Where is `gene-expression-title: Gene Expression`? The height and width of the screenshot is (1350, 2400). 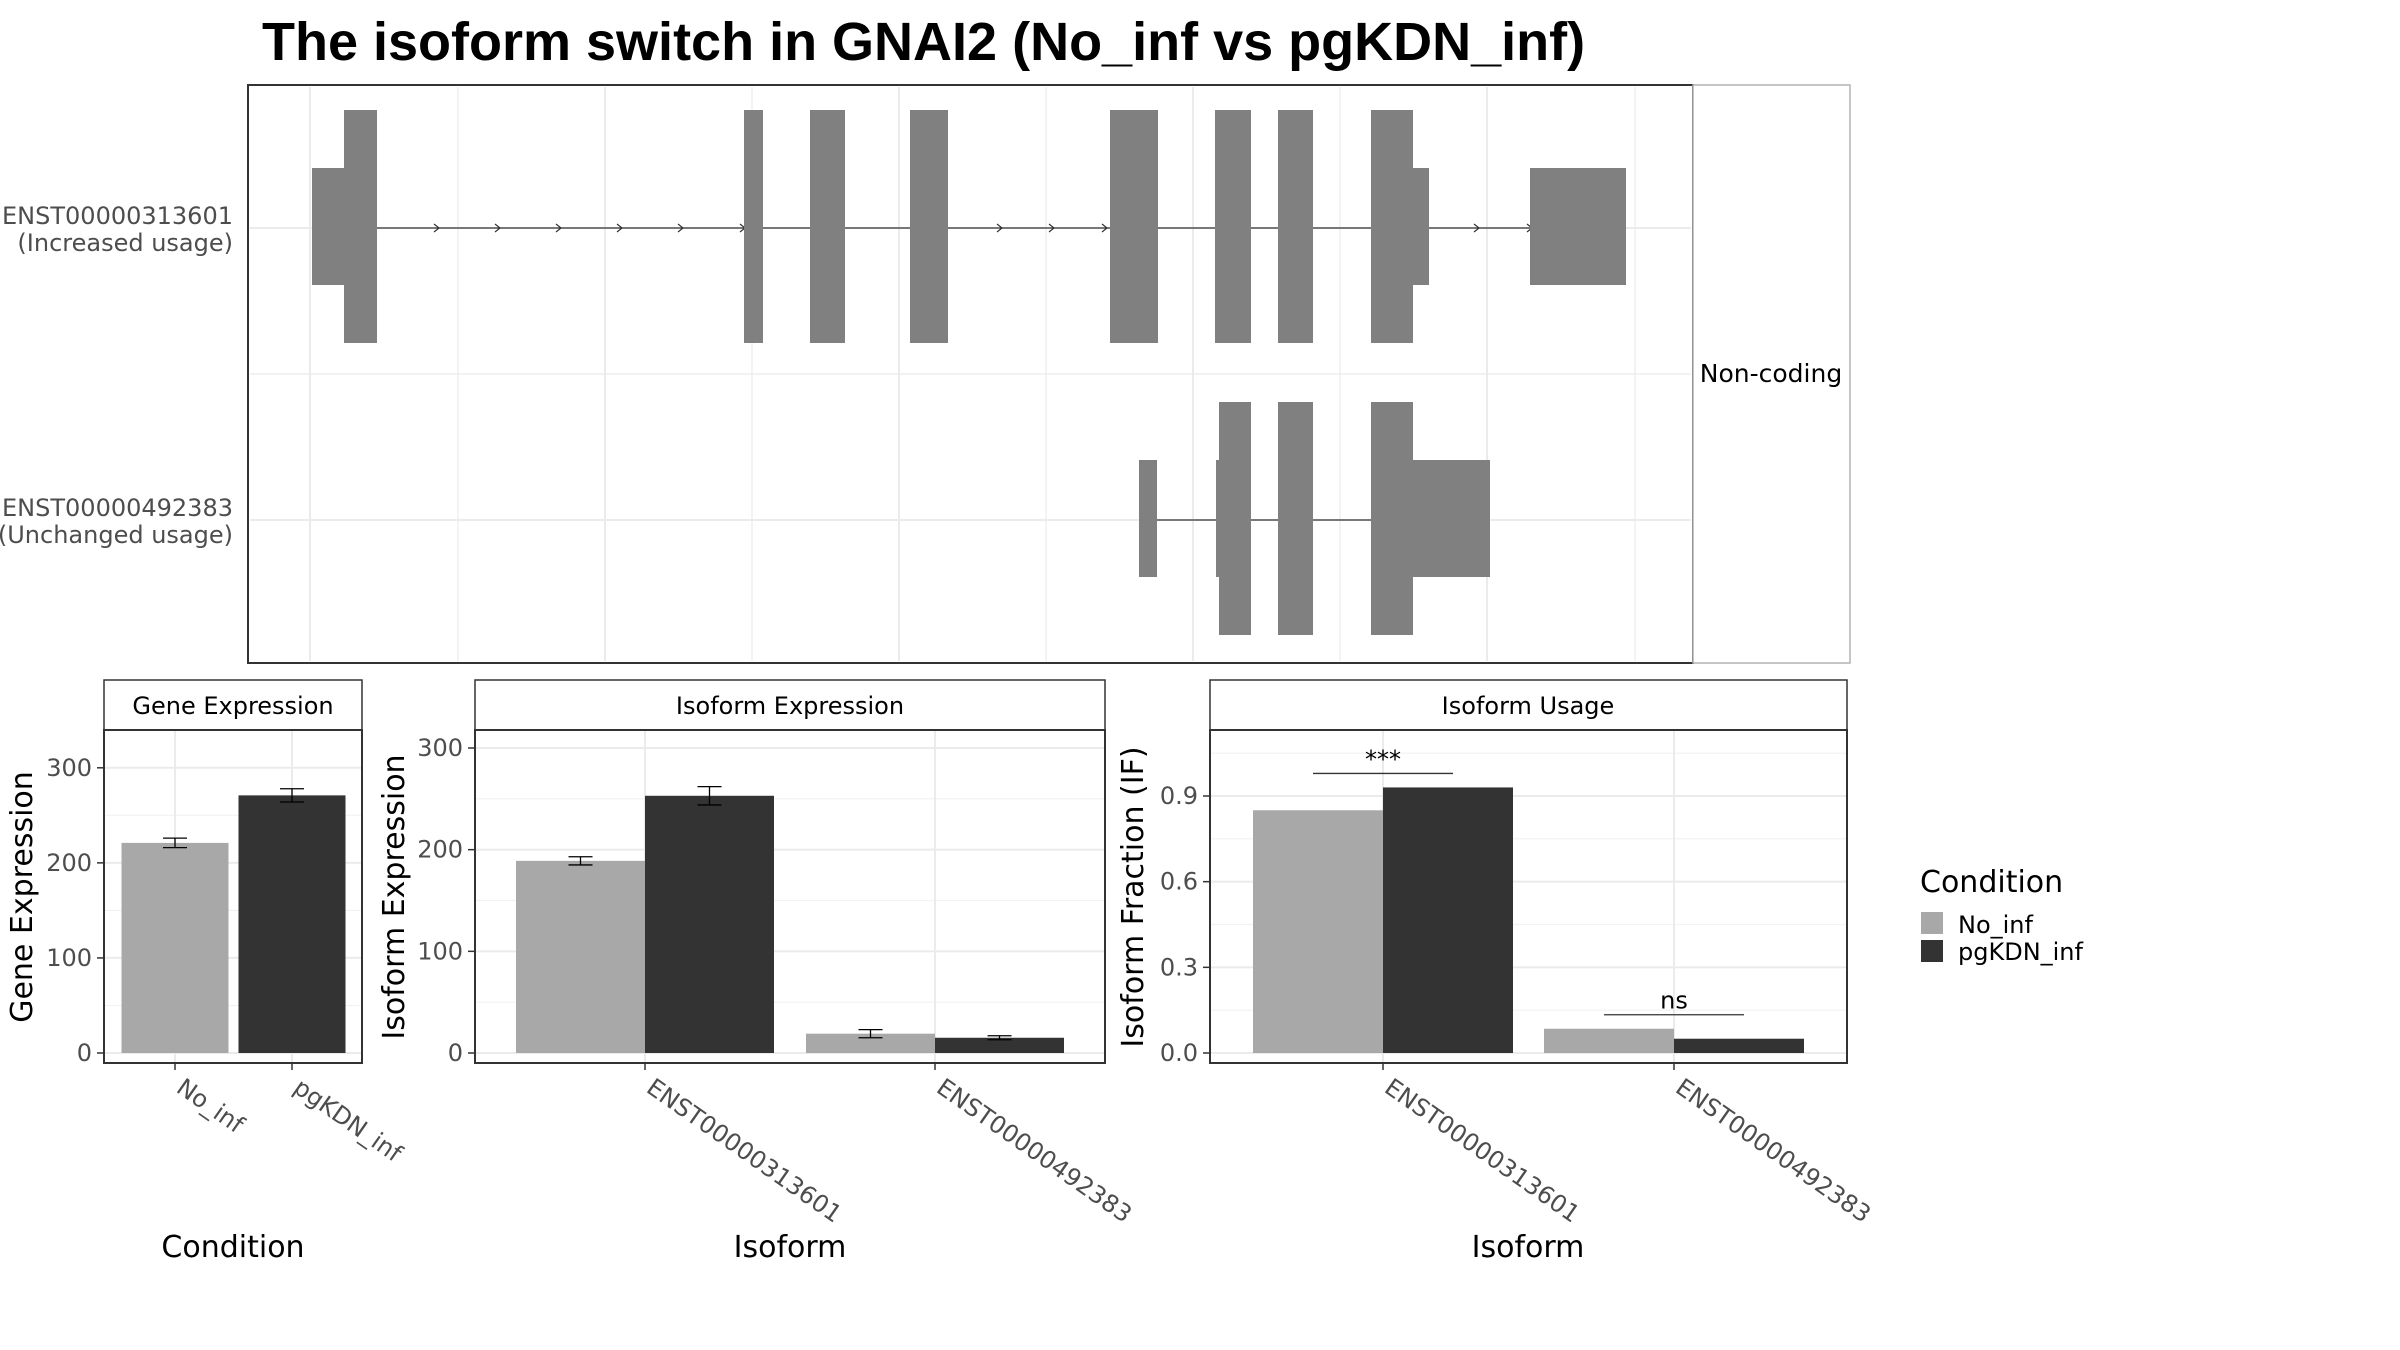
gene-expression-title: Gene Expression is located at coordinates (232, 706).